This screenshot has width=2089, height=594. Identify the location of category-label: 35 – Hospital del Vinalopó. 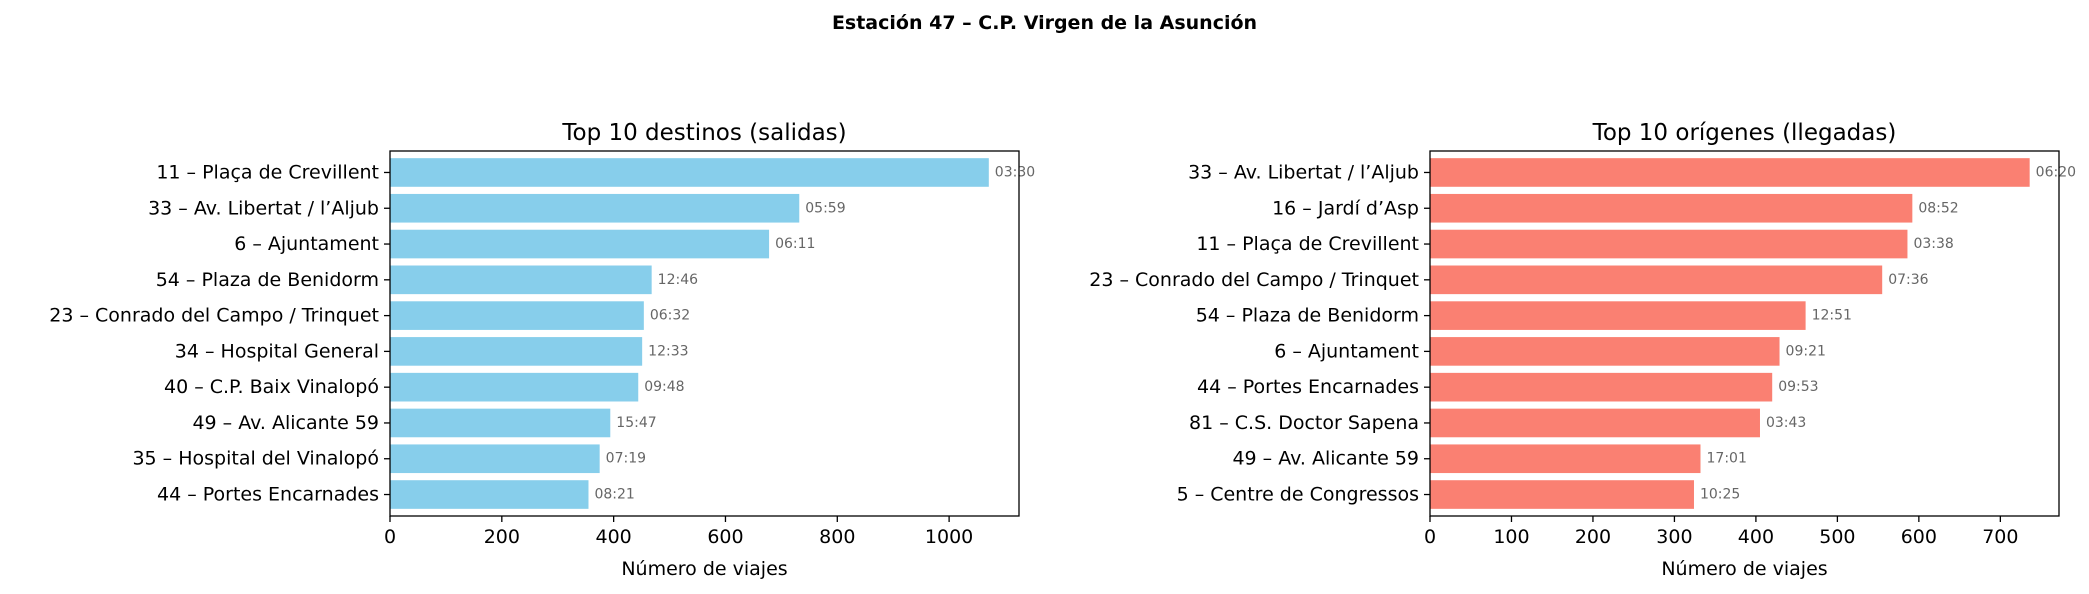
(255, 459).